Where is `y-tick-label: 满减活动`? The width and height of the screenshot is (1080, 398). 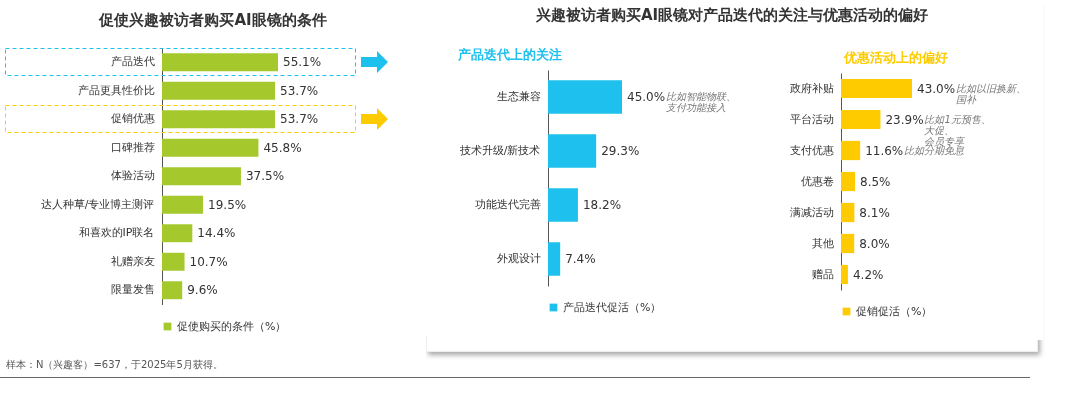 y-tick-label: 满减活动 is located at coordinates (811, 212).